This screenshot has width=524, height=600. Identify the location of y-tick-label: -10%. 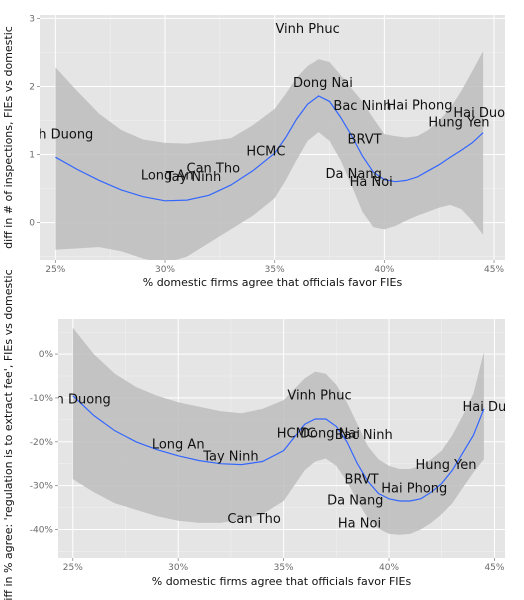
(42, 399).